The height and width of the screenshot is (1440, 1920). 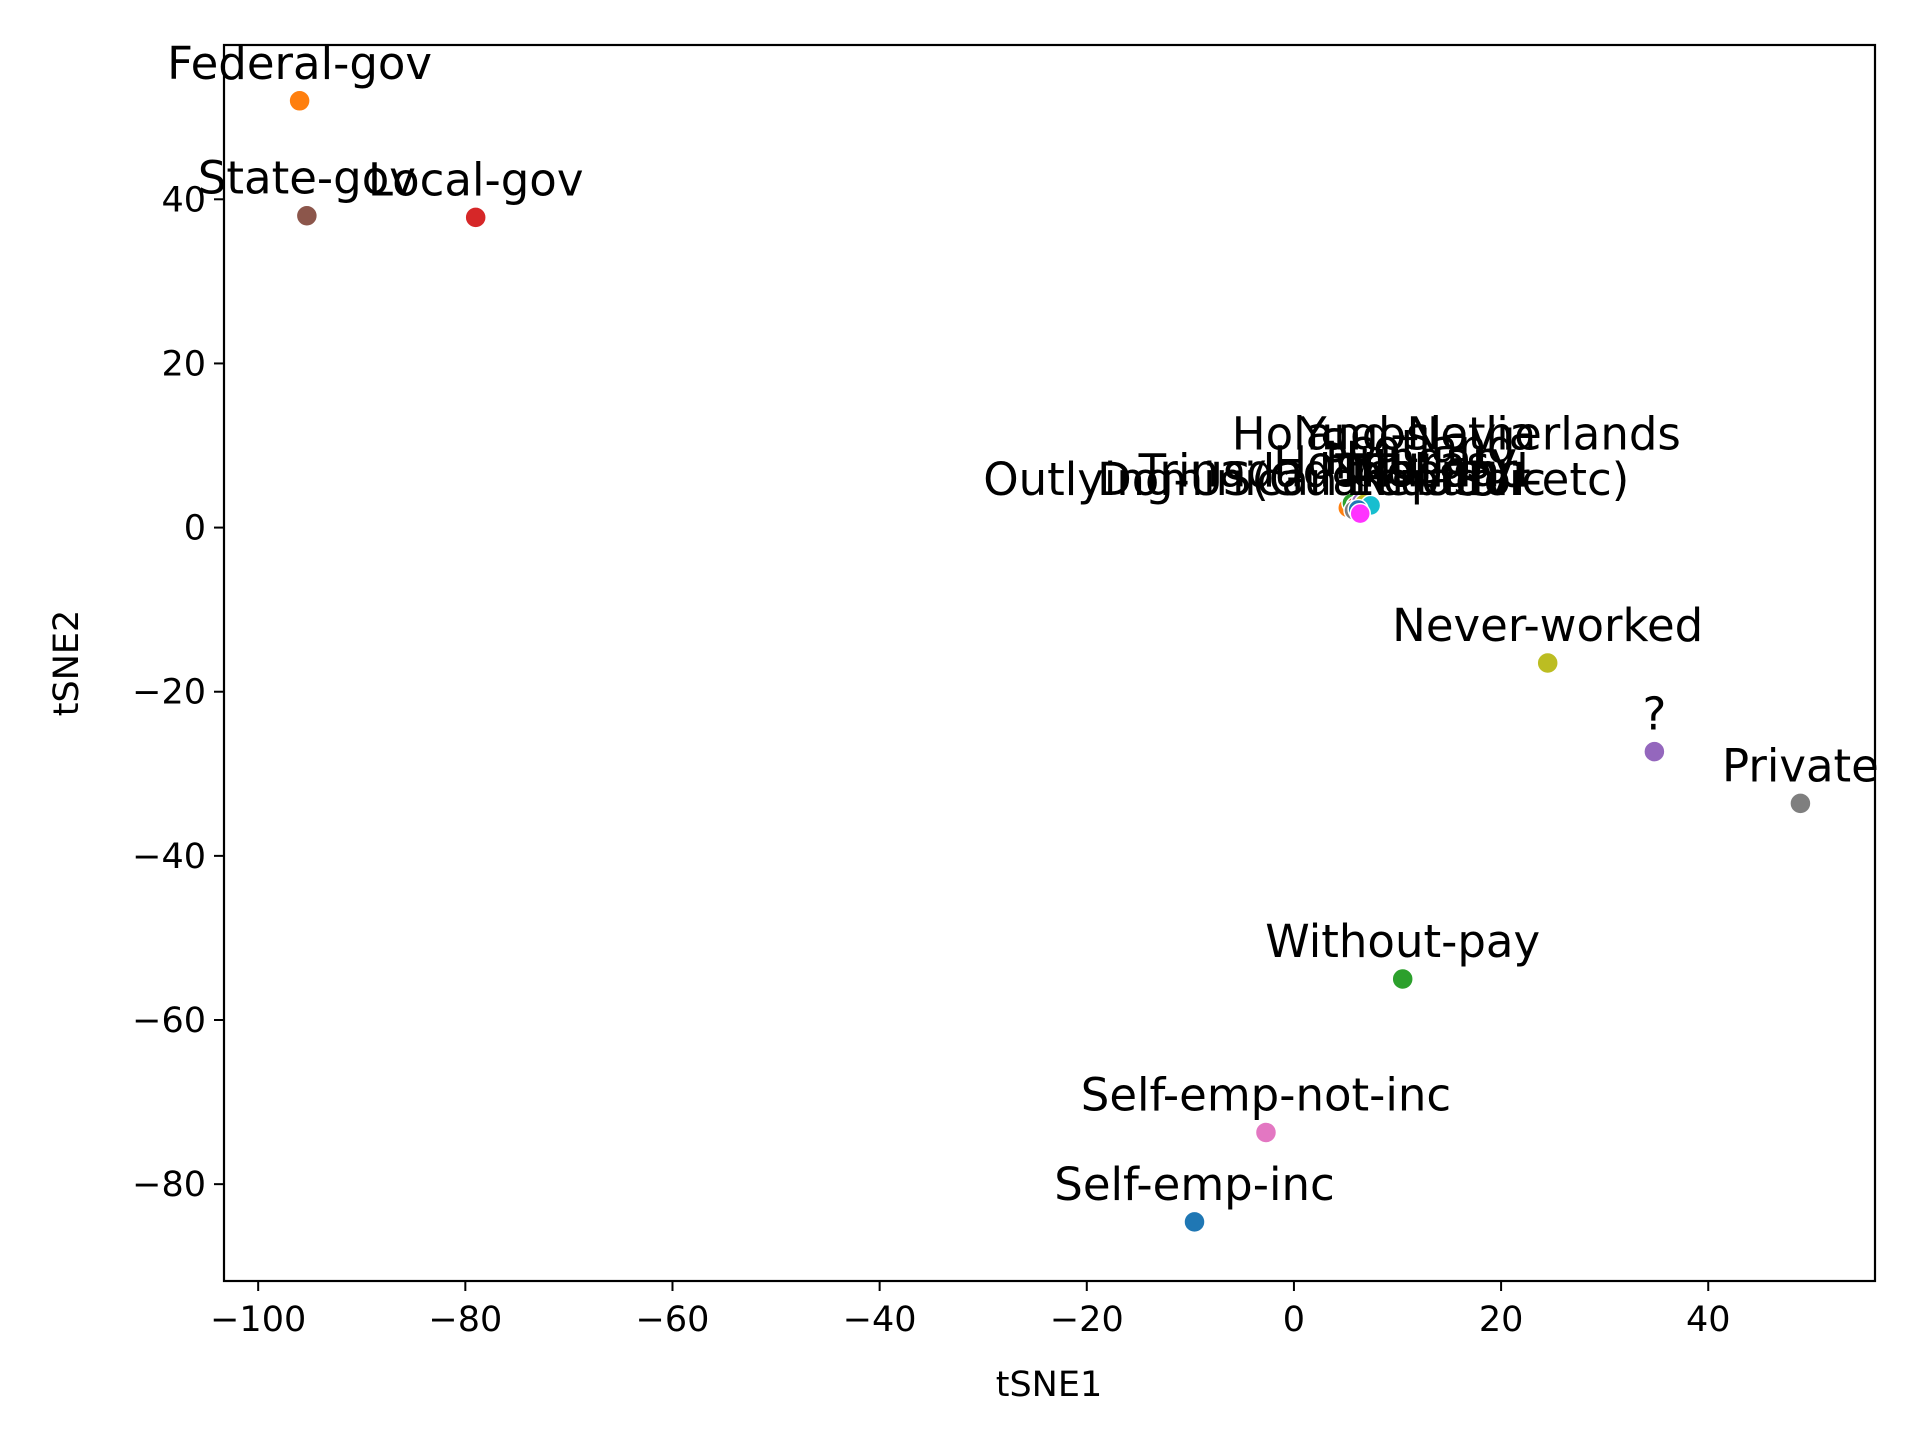 I want to click on y-tick-label: −40, so click(x=169, y=857).